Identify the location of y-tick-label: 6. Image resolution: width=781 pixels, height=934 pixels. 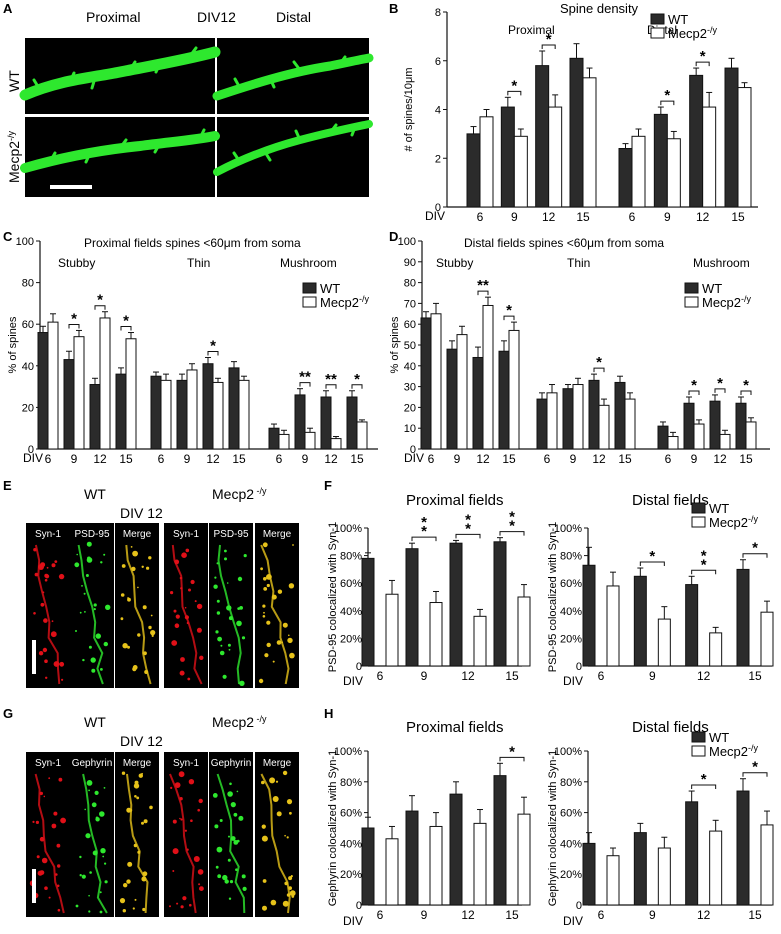
(438, 62).